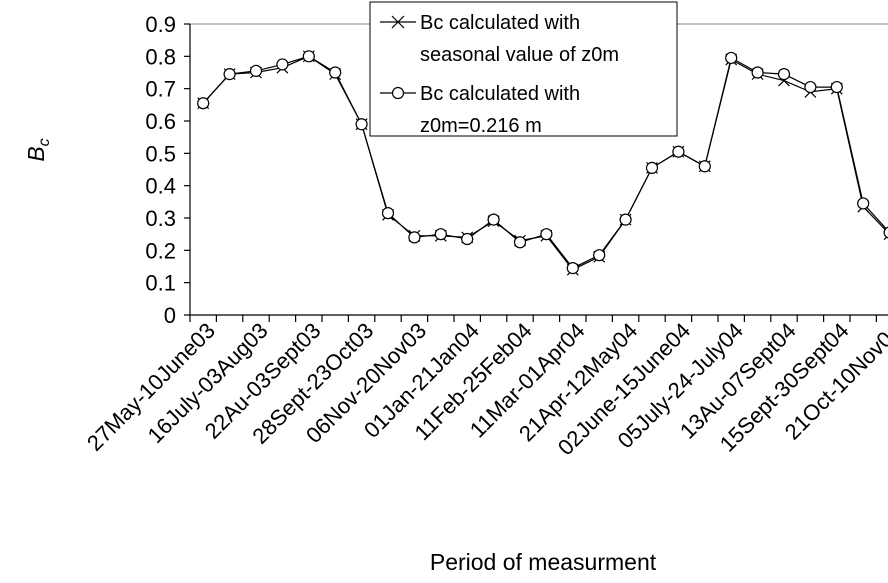 The height and width of the screenshot is (583, 888). I want to click on y-tick-label: 0.6, so click(160, 121).